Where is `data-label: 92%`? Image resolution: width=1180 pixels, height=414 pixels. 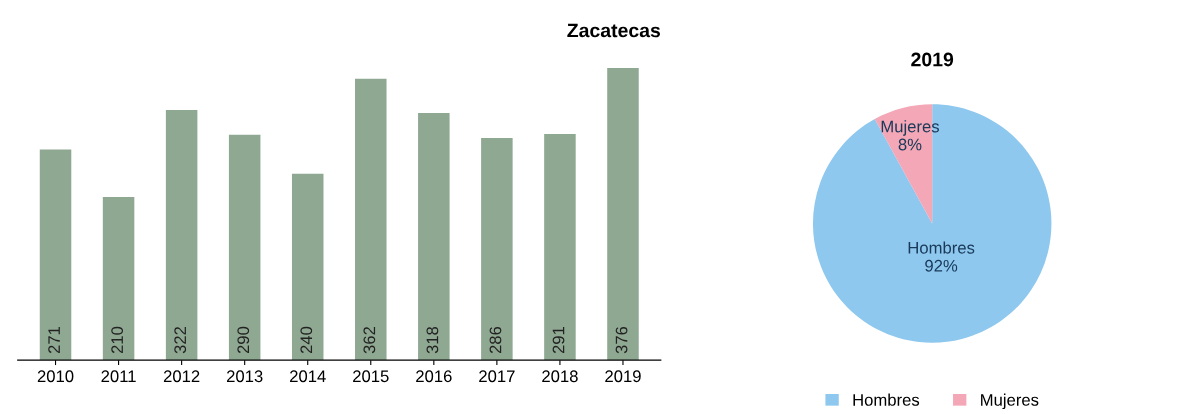
data-label: 92% is located at coordinates (941, 265).